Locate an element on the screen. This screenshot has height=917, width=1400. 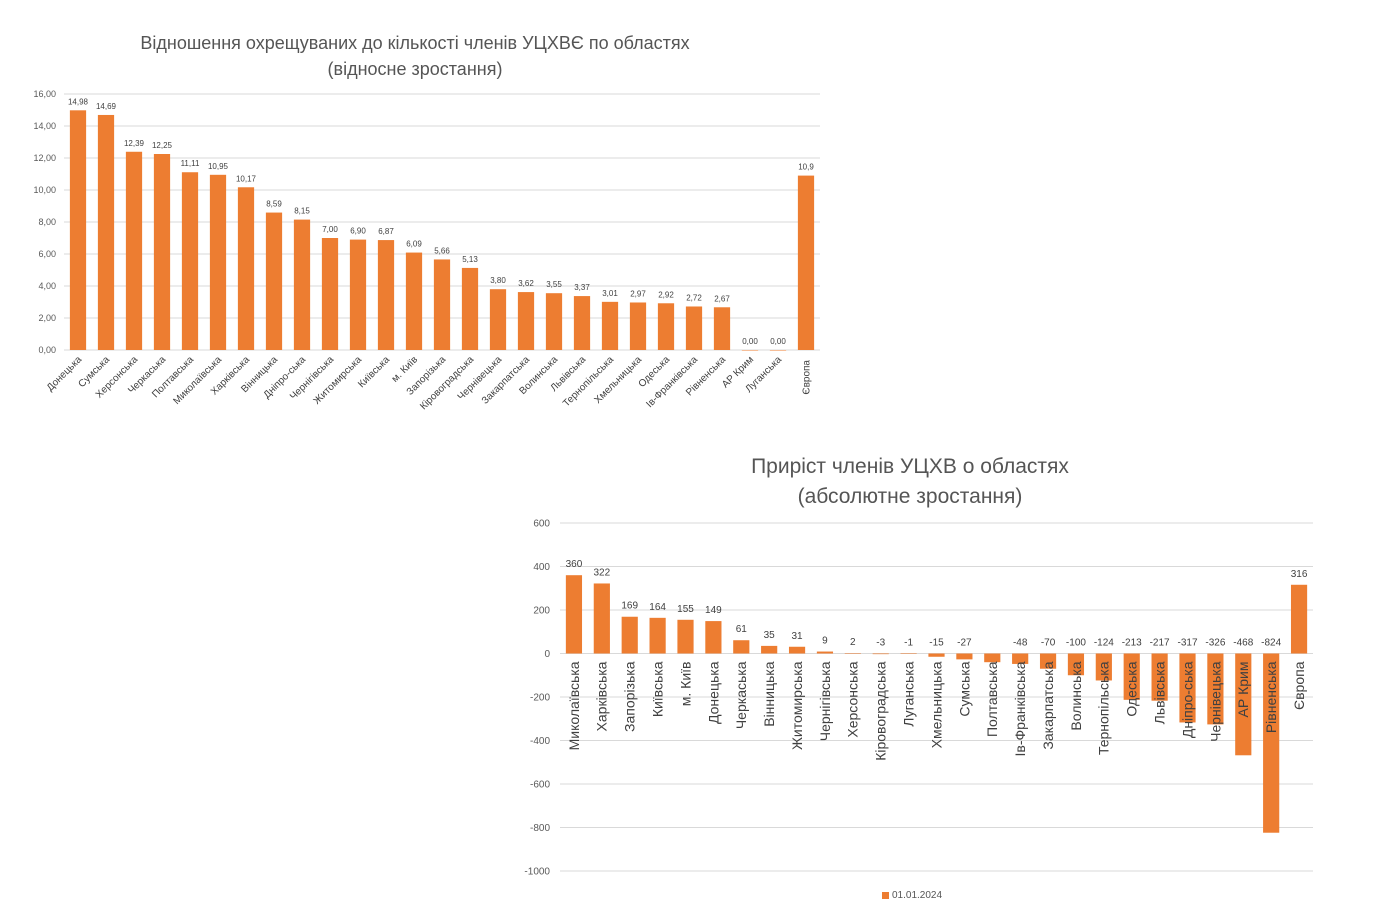
x-category-label: Полтавська is located at coordinates (992, 699).